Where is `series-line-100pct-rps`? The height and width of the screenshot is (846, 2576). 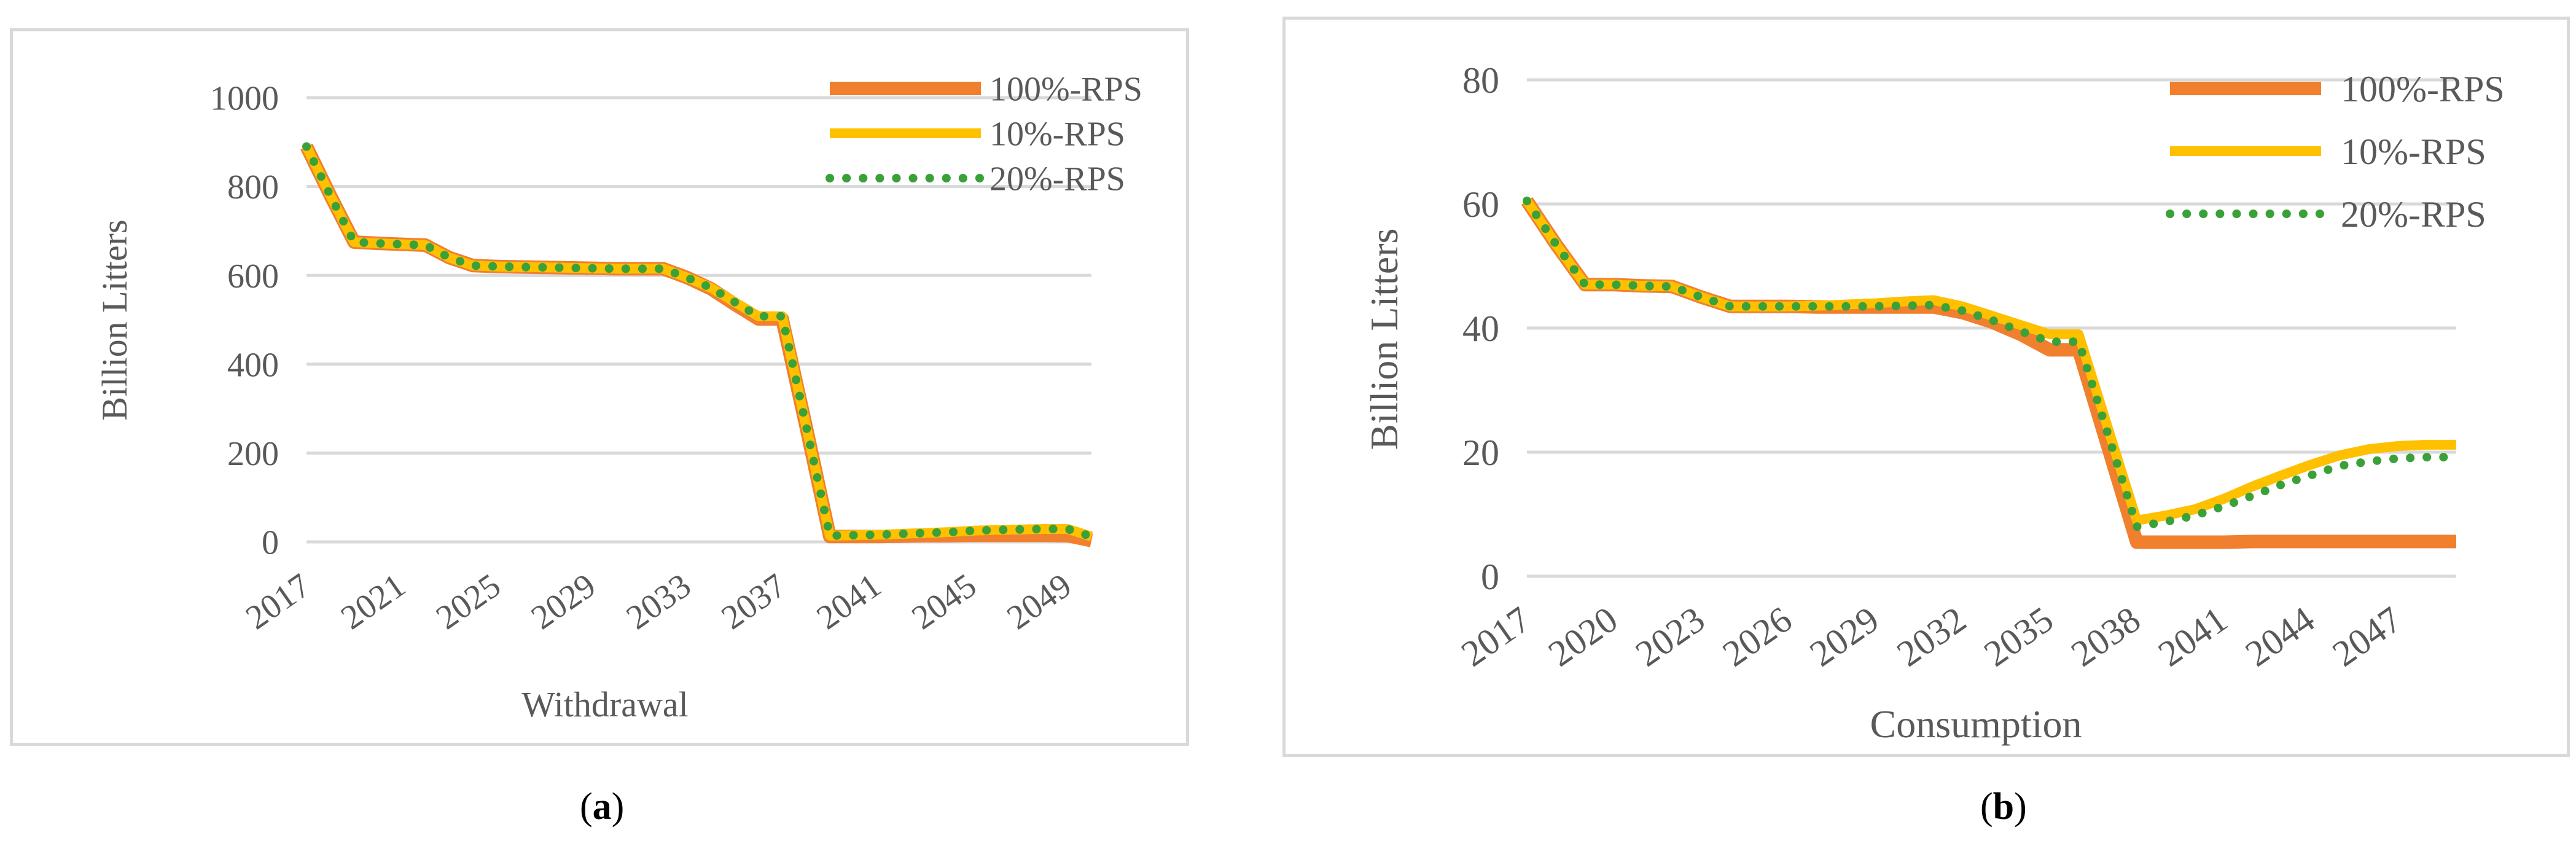 series-line-100pct-rps is located at coordinates (696, 345).